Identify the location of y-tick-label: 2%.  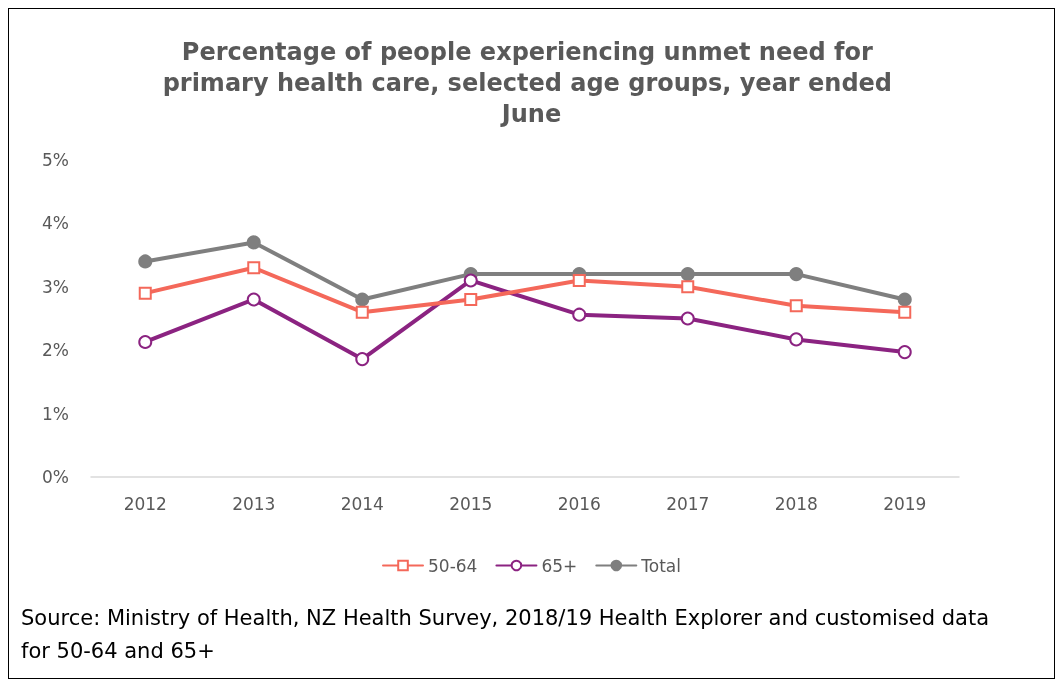
(55, 350).